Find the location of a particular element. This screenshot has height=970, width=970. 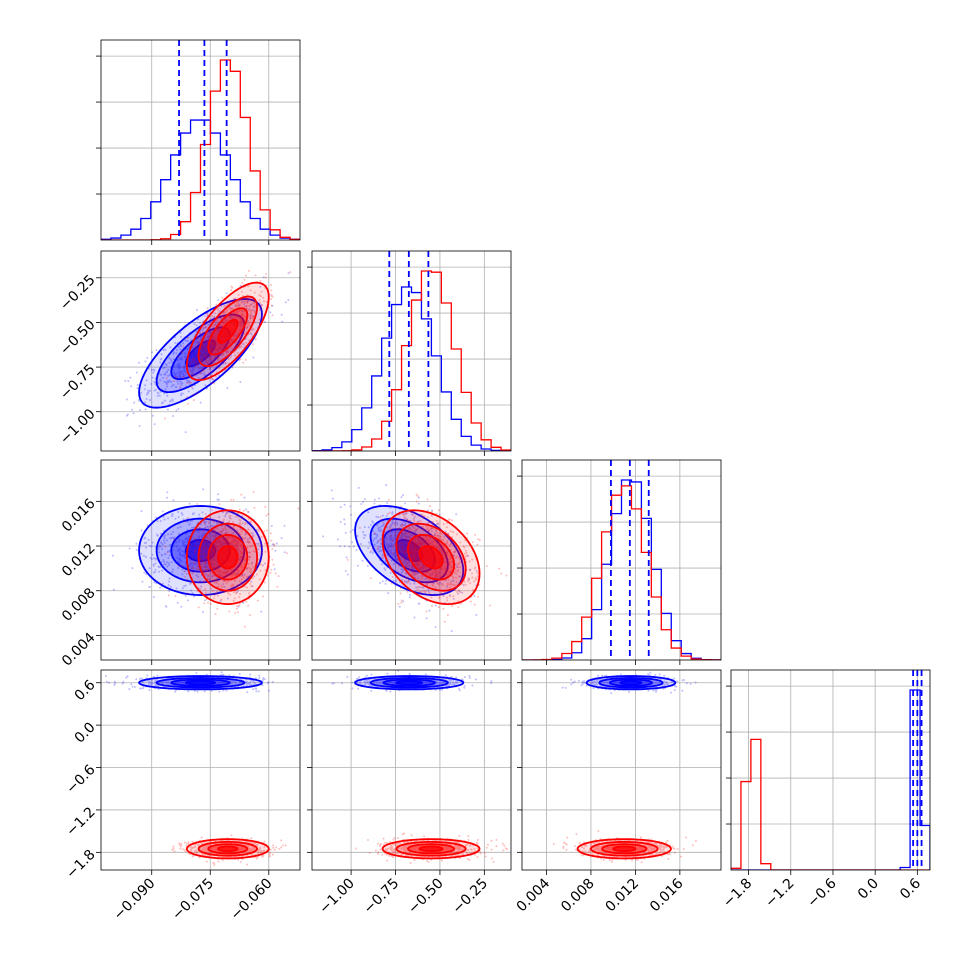

y-tick-label: 0.6 is located at coordinates (85, 690).